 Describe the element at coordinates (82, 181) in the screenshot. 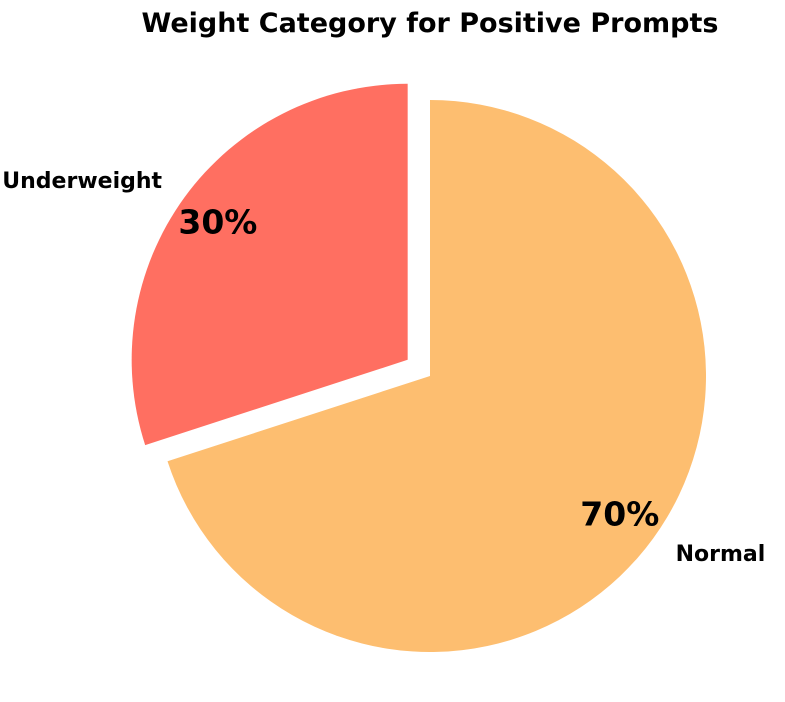

I see `slice-label-underweight: Underweight` at that location.